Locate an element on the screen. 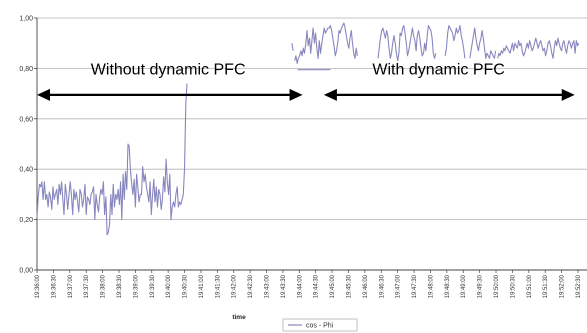  x-tick-label: 19:37:30 is located at coordinates (87, 286).